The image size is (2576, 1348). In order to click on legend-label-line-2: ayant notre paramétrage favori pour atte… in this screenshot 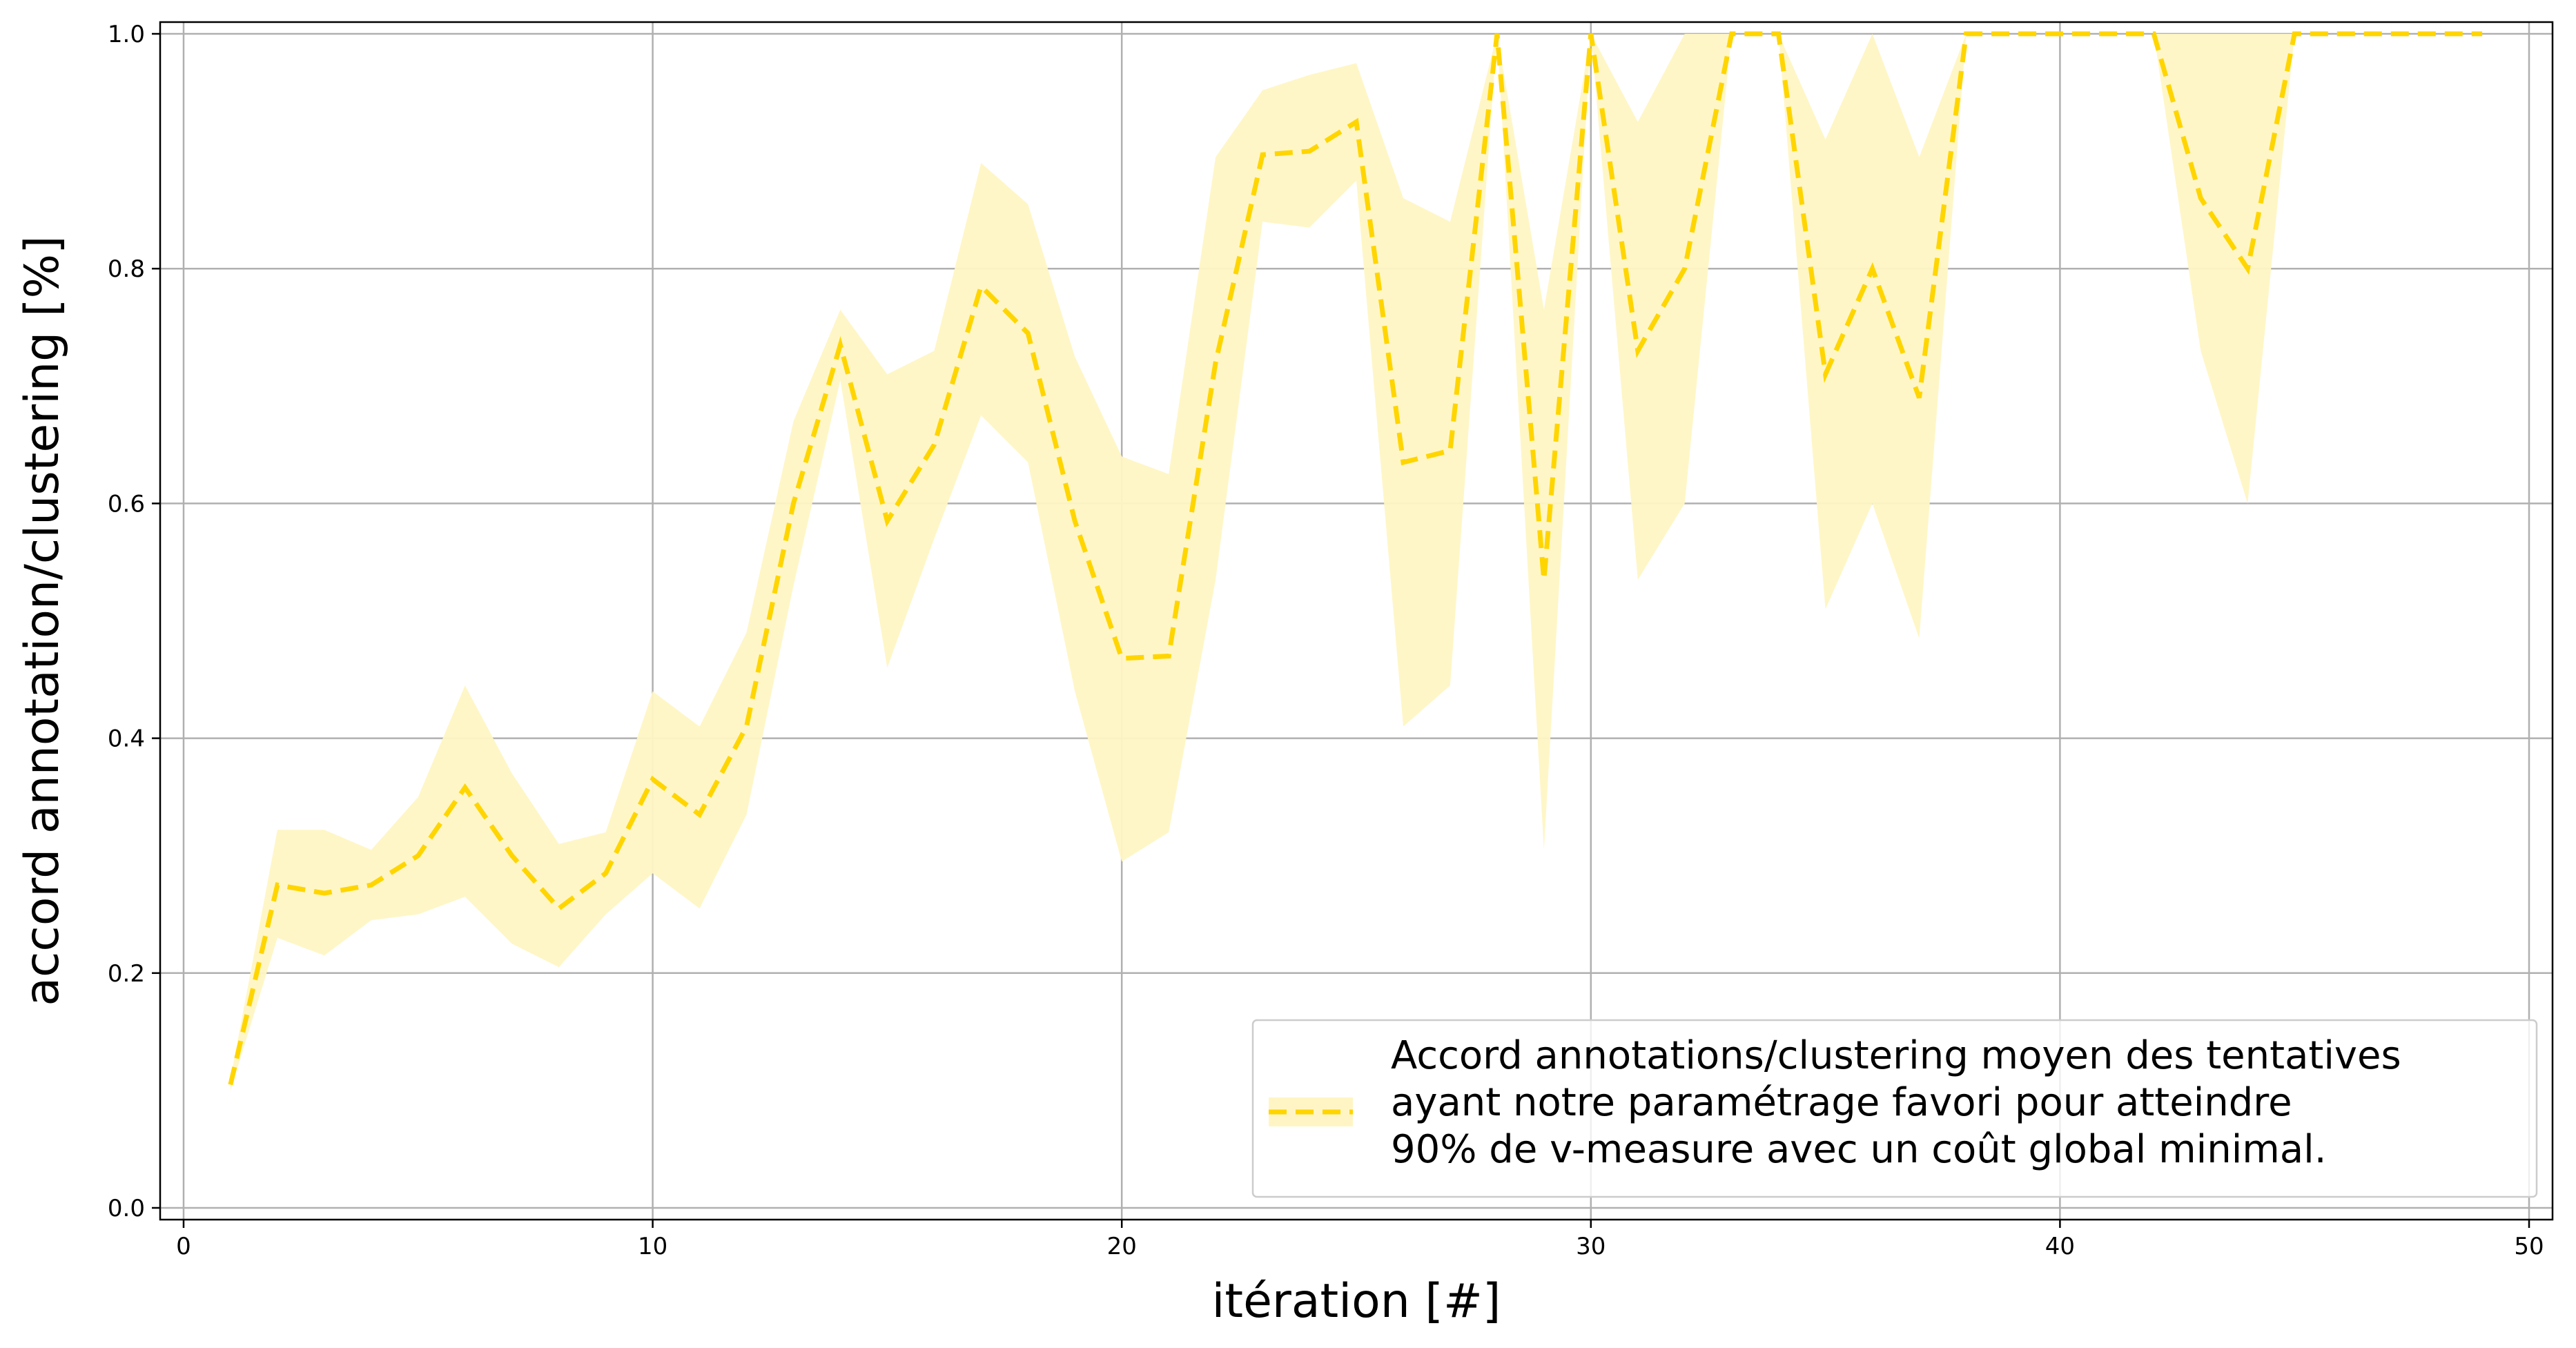, I will do `click(1841, 1102)`.